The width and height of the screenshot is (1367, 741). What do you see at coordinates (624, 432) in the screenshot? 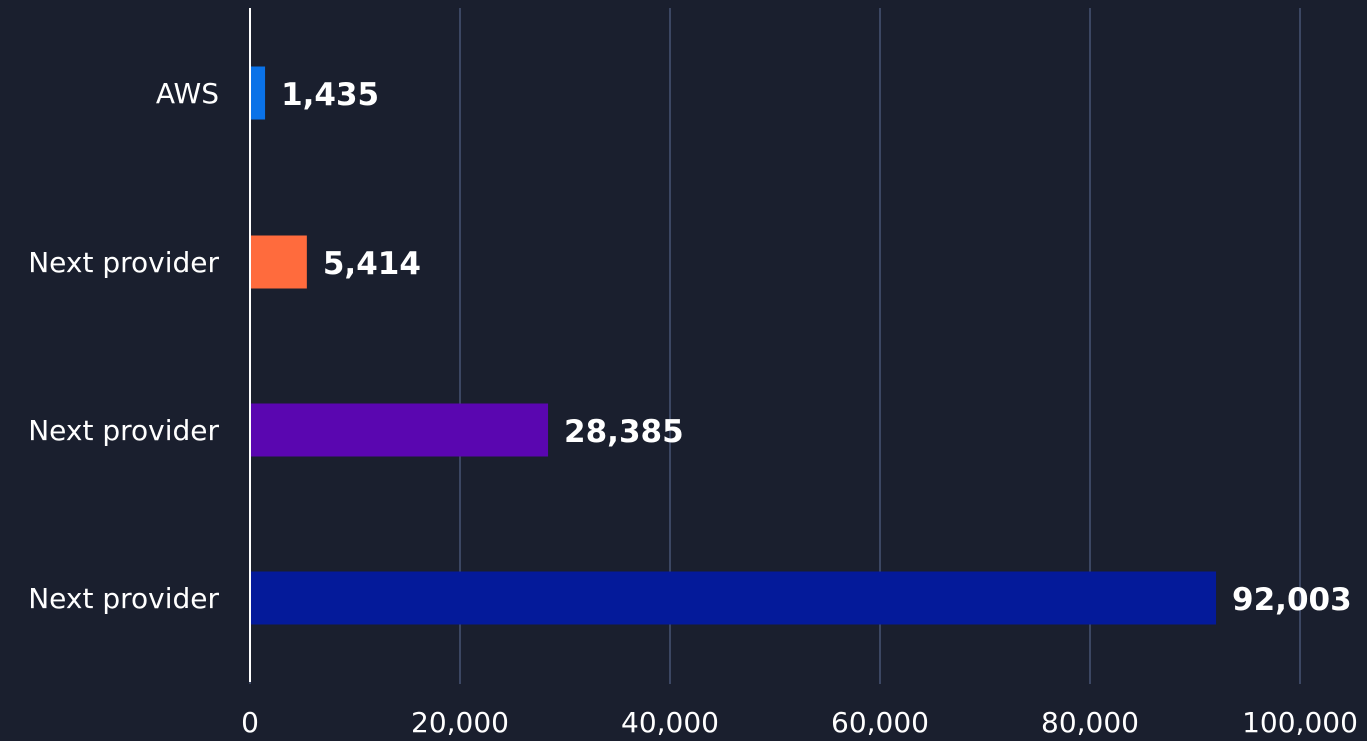
I see `value-label: 28,385` at bounding box center [624, 432].